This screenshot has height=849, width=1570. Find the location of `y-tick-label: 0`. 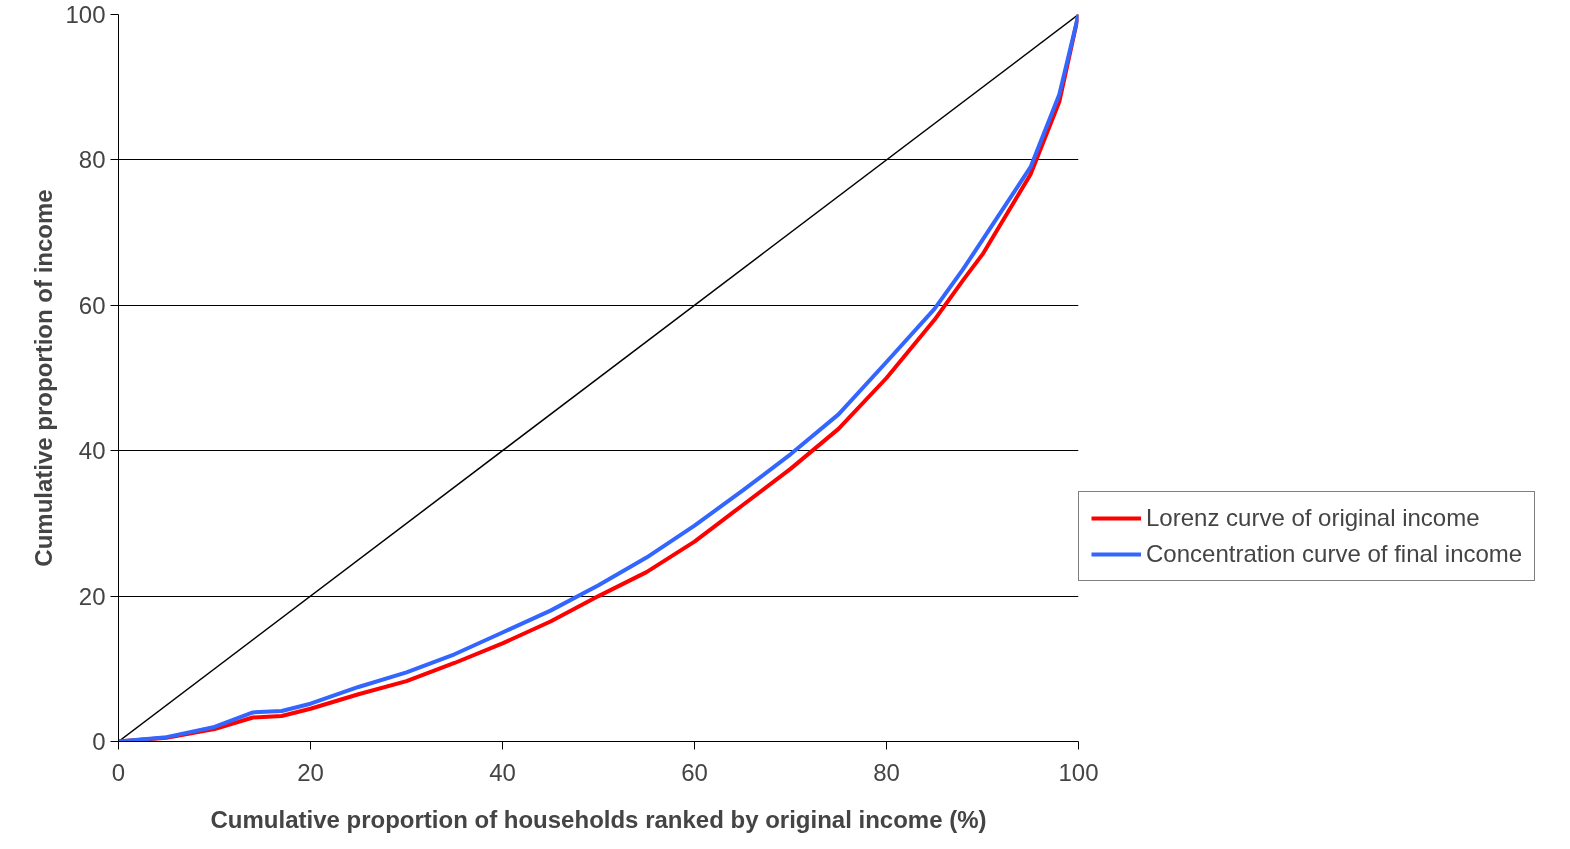

y-tick-label: 0 is located at coordinates (99, 741).